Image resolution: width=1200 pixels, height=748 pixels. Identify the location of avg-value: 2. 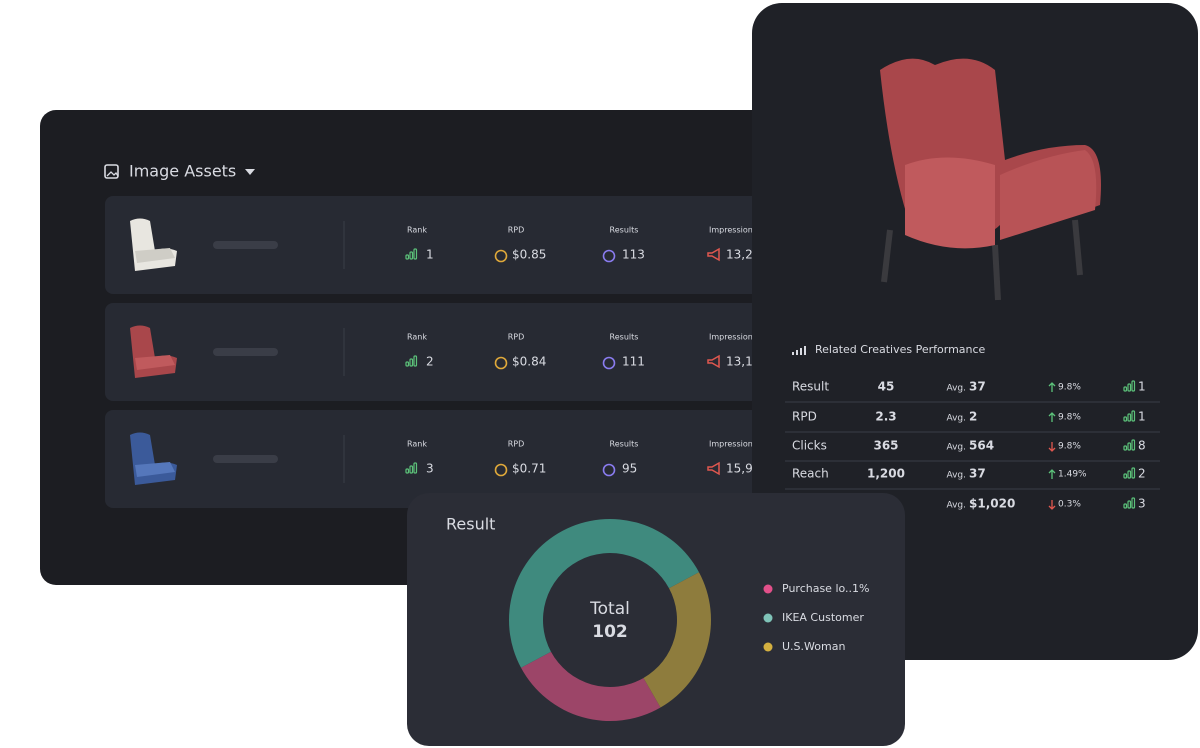
(973, 417).